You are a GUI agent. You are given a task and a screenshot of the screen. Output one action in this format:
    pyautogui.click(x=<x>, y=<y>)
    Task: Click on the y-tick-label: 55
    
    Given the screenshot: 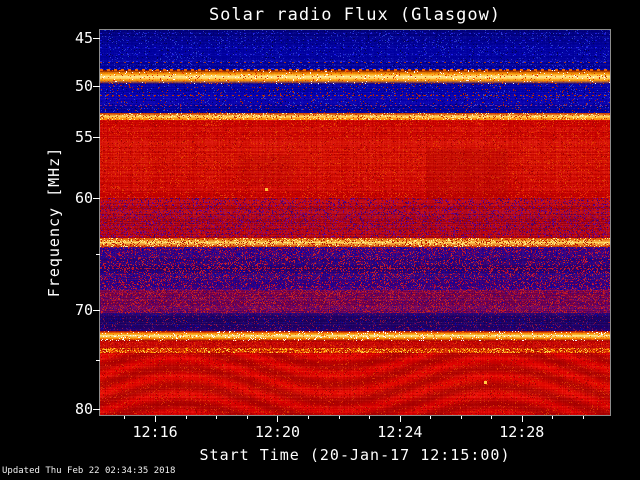 What is the action you would take?
    pyautogui.click(x=83, y=137)
    